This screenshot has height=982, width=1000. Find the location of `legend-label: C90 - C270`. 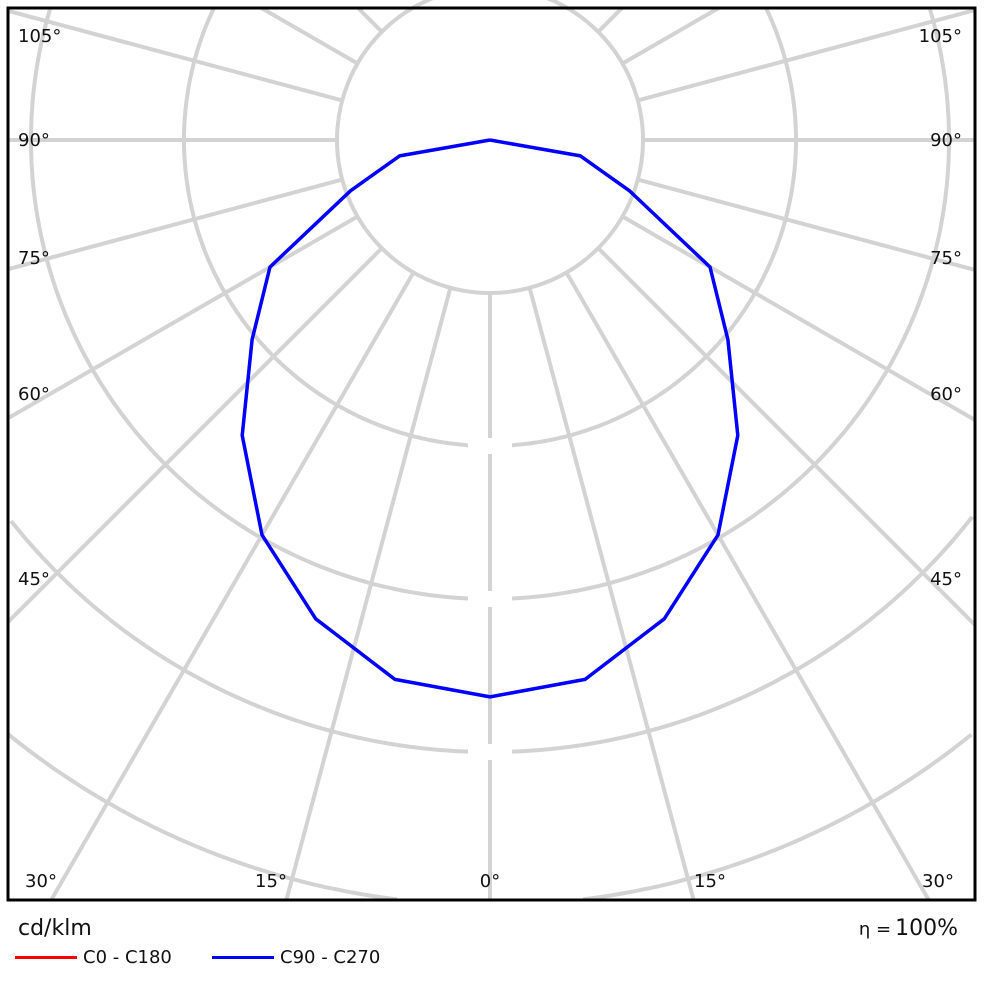

legend-label: C90 - C270 is located at coordinates (330, 957).